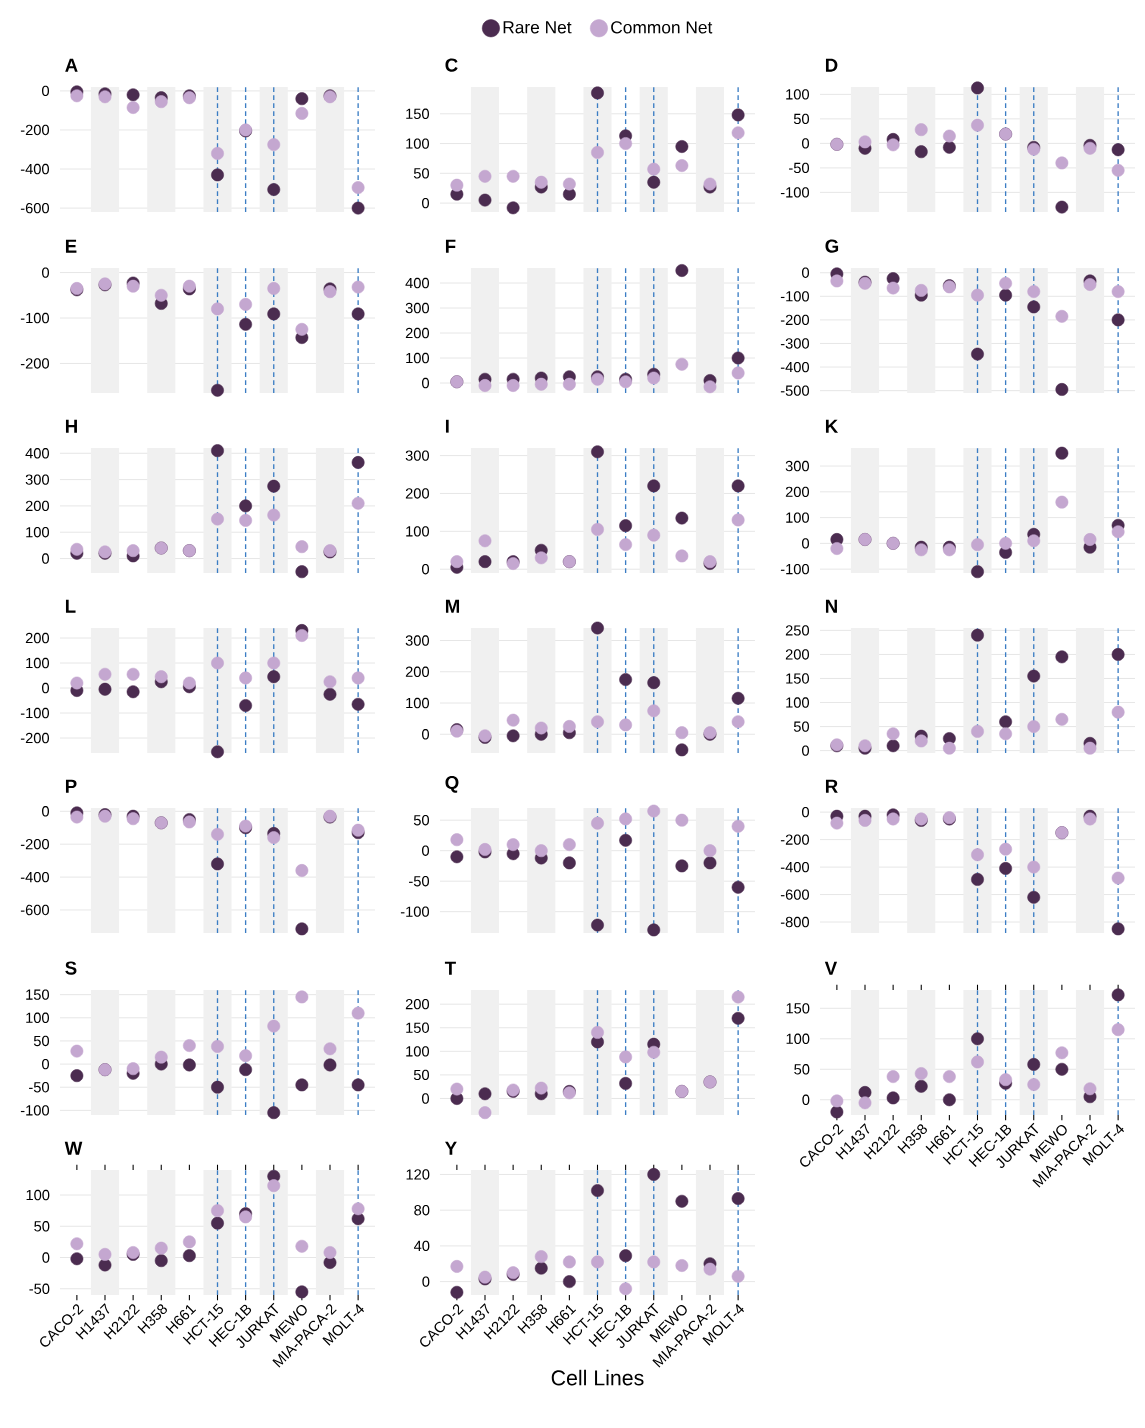 The image size is (1145, 1428). What do you see at coordinates (71, 426) in the screenshot?
I see `chart-title: H` at bounding box center [71, 426].